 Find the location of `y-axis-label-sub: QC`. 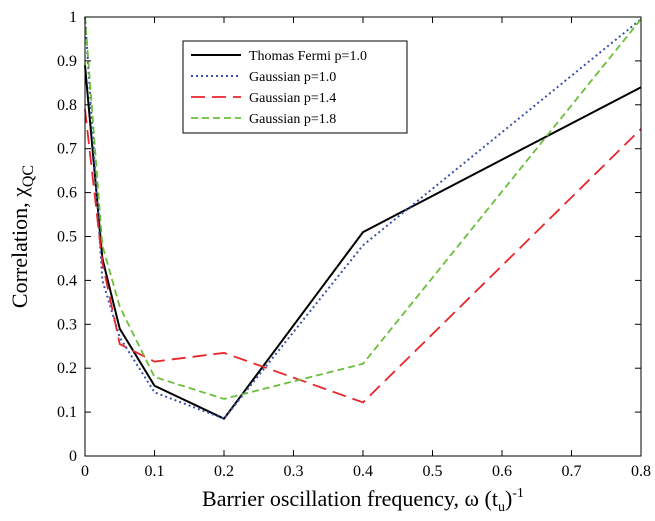

y-axis-label-sub: QC is located at coordinates (28, 176).